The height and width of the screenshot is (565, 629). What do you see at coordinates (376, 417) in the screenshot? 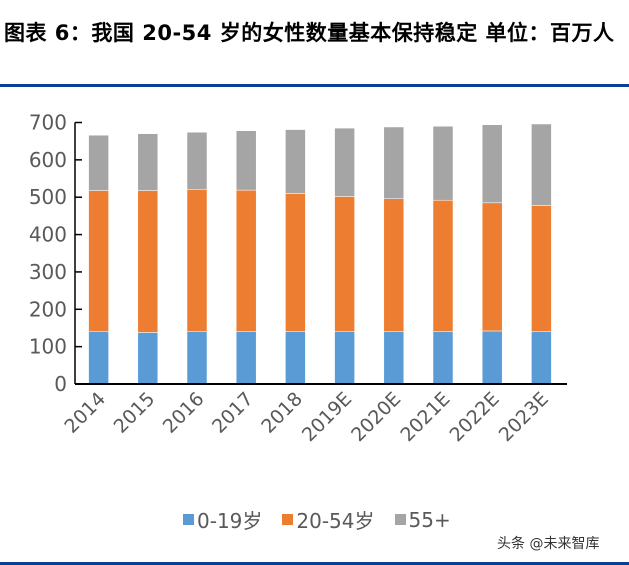
I see `x-tick-label: 2020E` at bounding box center [376, 417].